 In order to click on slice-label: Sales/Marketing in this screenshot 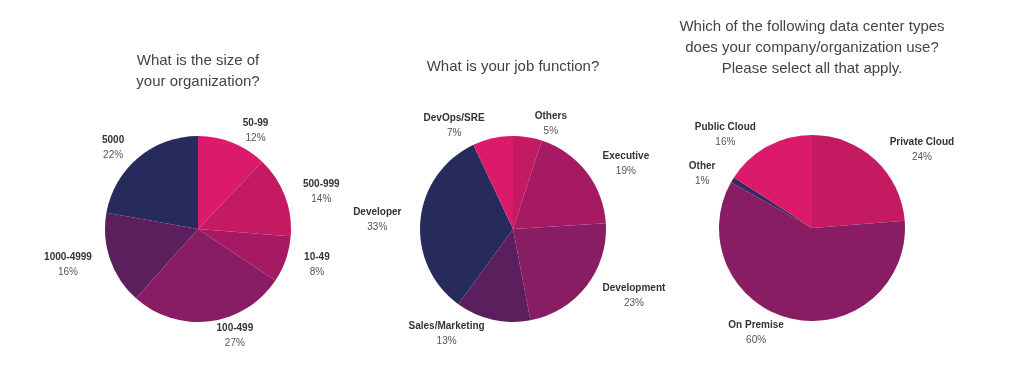, I will do `click(446, 326)`.